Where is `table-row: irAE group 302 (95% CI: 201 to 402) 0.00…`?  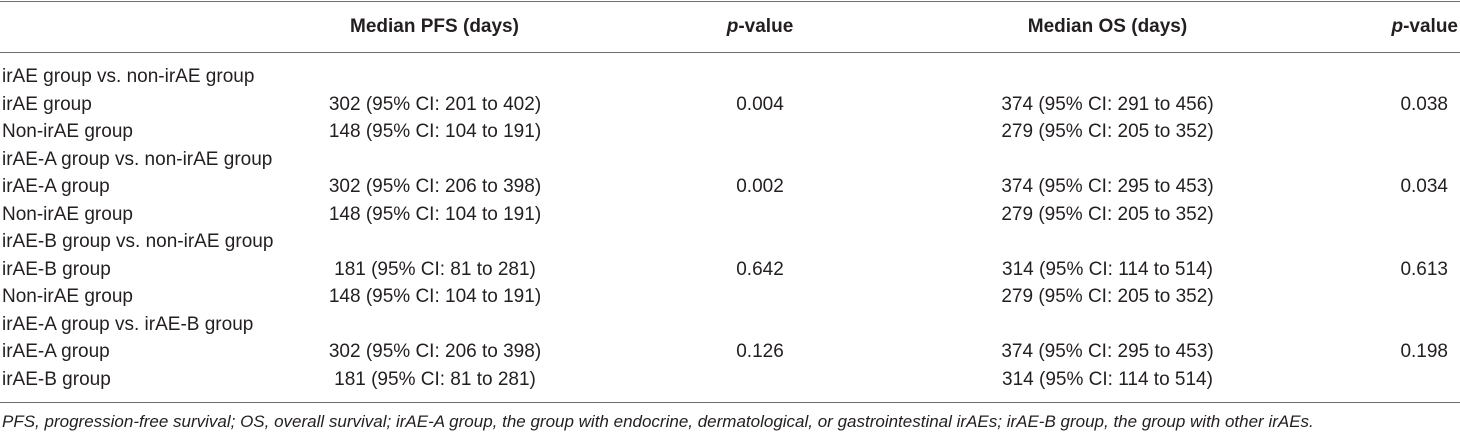 table-row: irAE group 302 (95% CI: 201 to 402) 0.00… is located at coordinates (730, 105).